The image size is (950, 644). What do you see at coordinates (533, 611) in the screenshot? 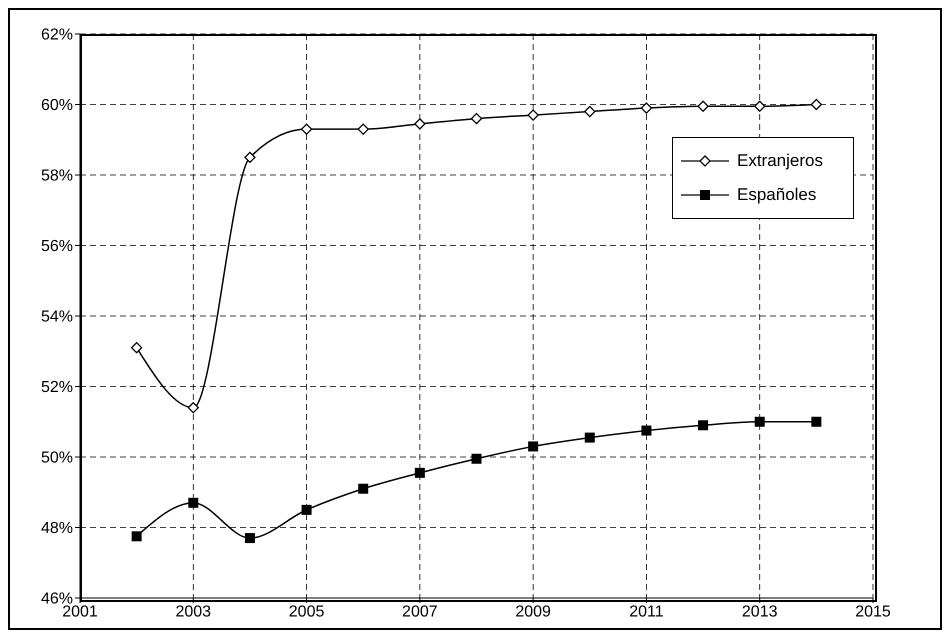
I see `x-tick-label: 2009` at bounding box center [533, 611].